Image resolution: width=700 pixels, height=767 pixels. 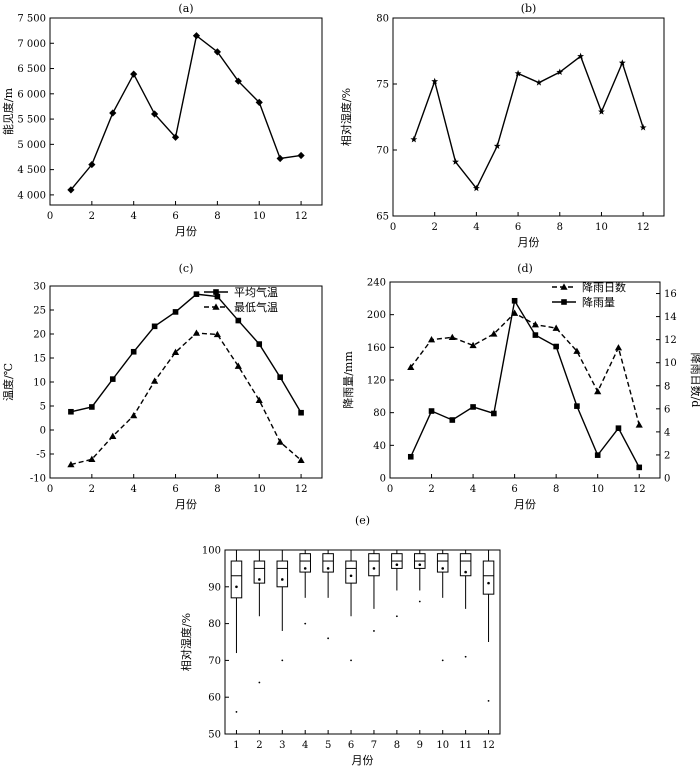 I want to click on legend-label: 降雨量, so click(x=598, y=302).